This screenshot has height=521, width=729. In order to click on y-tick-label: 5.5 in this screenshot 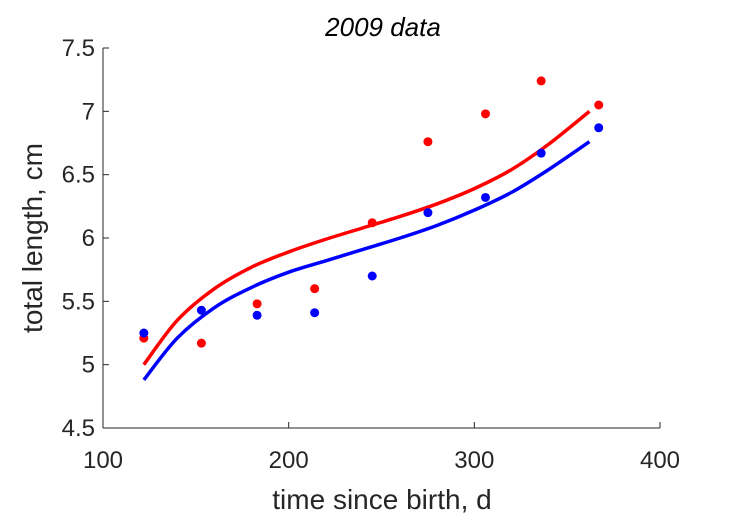, I will do `click(78, 301)`.